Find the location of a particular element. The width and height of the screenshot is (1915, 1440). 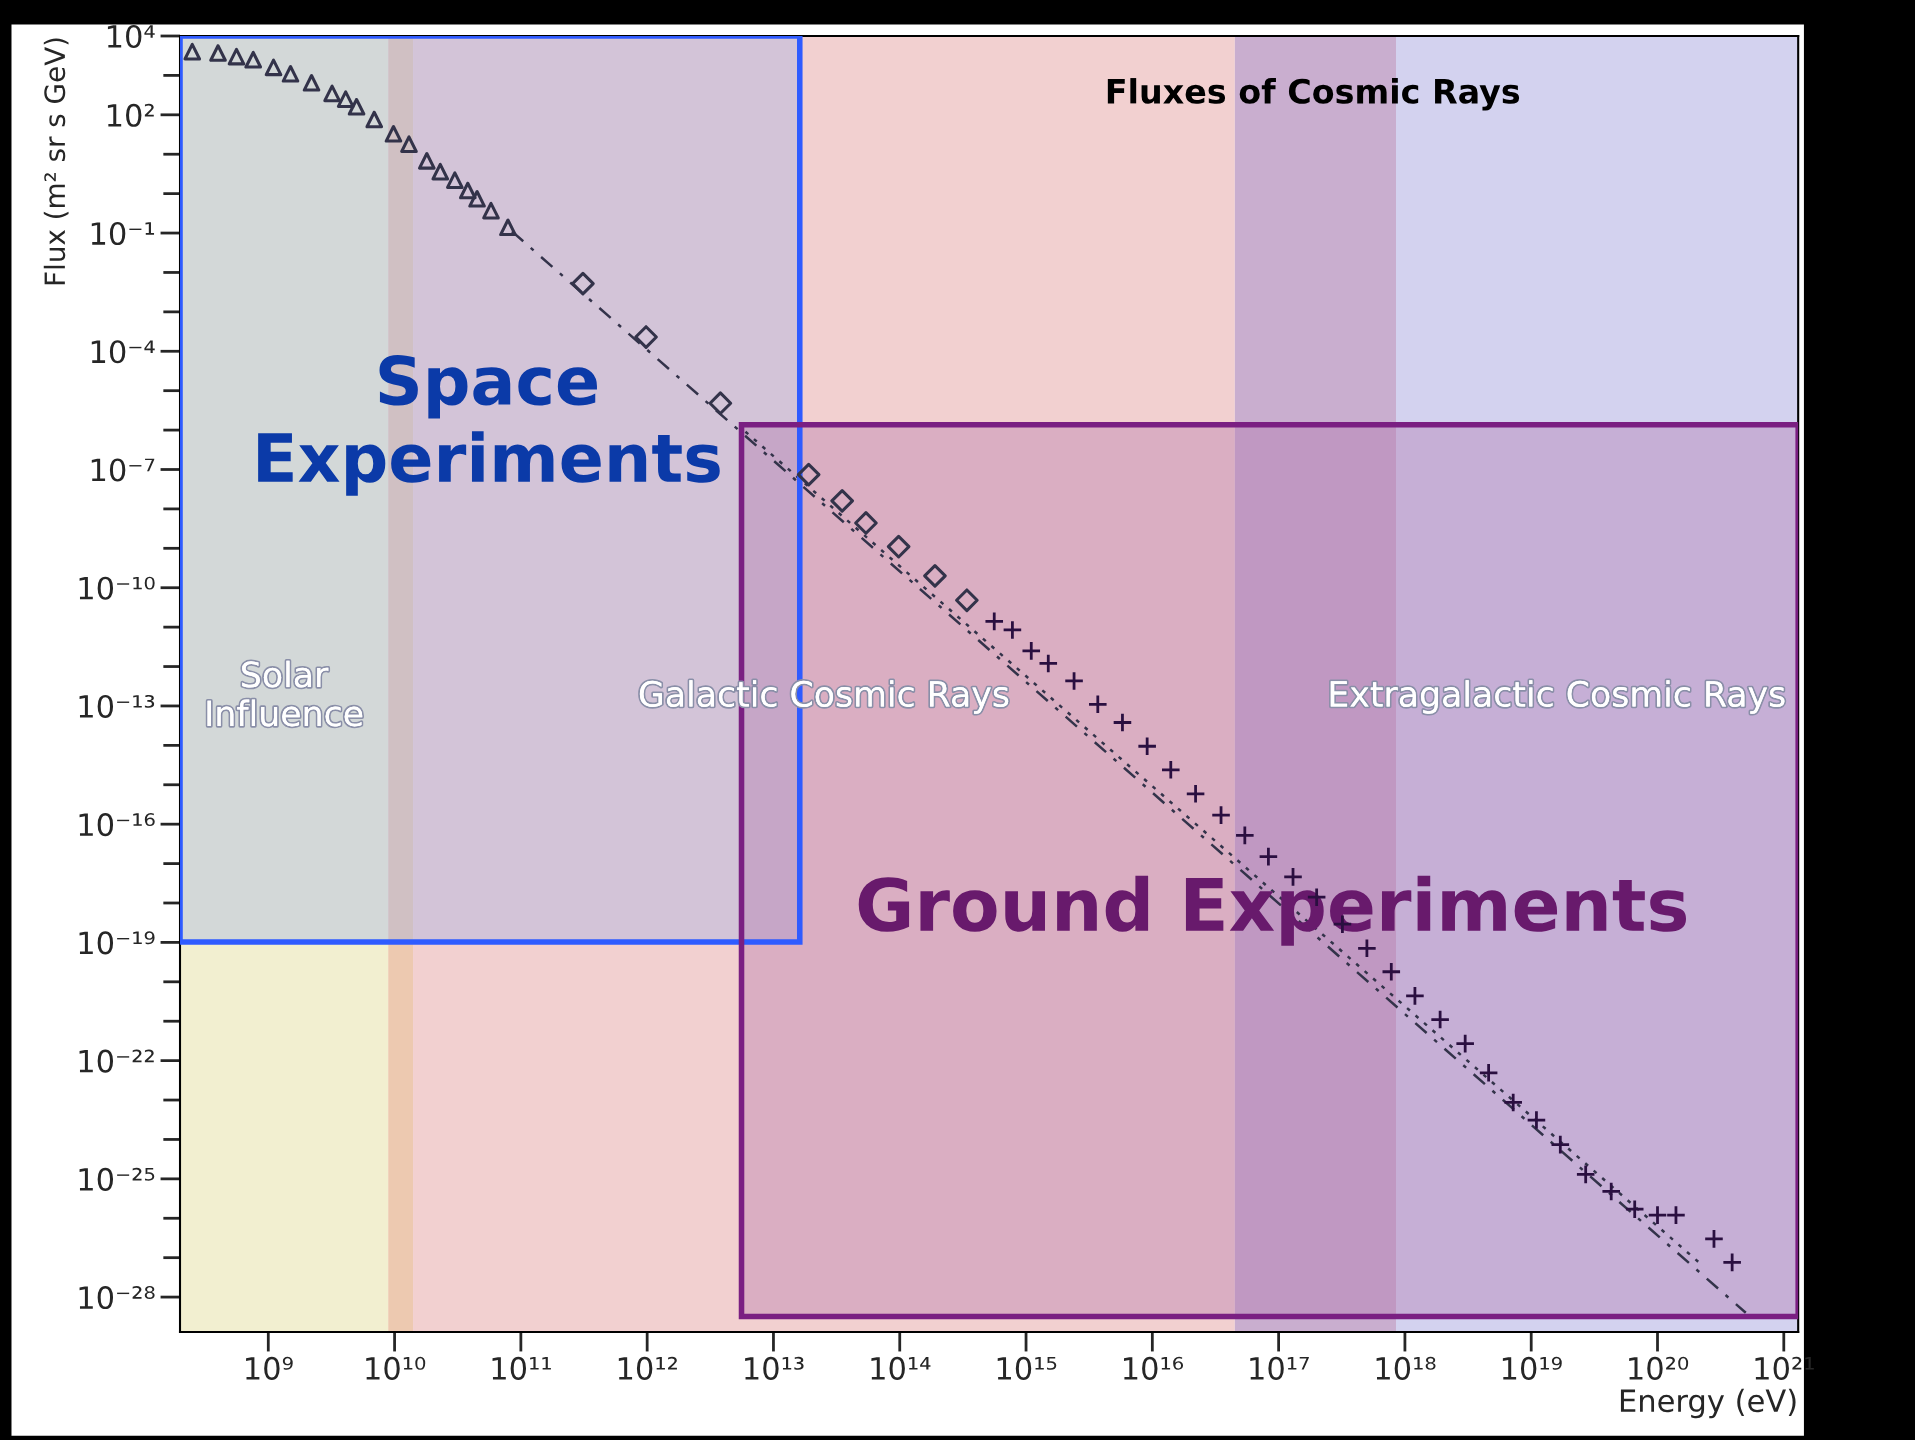

x-tick-label: 10⁹ is located at coordinates (269, 1368).